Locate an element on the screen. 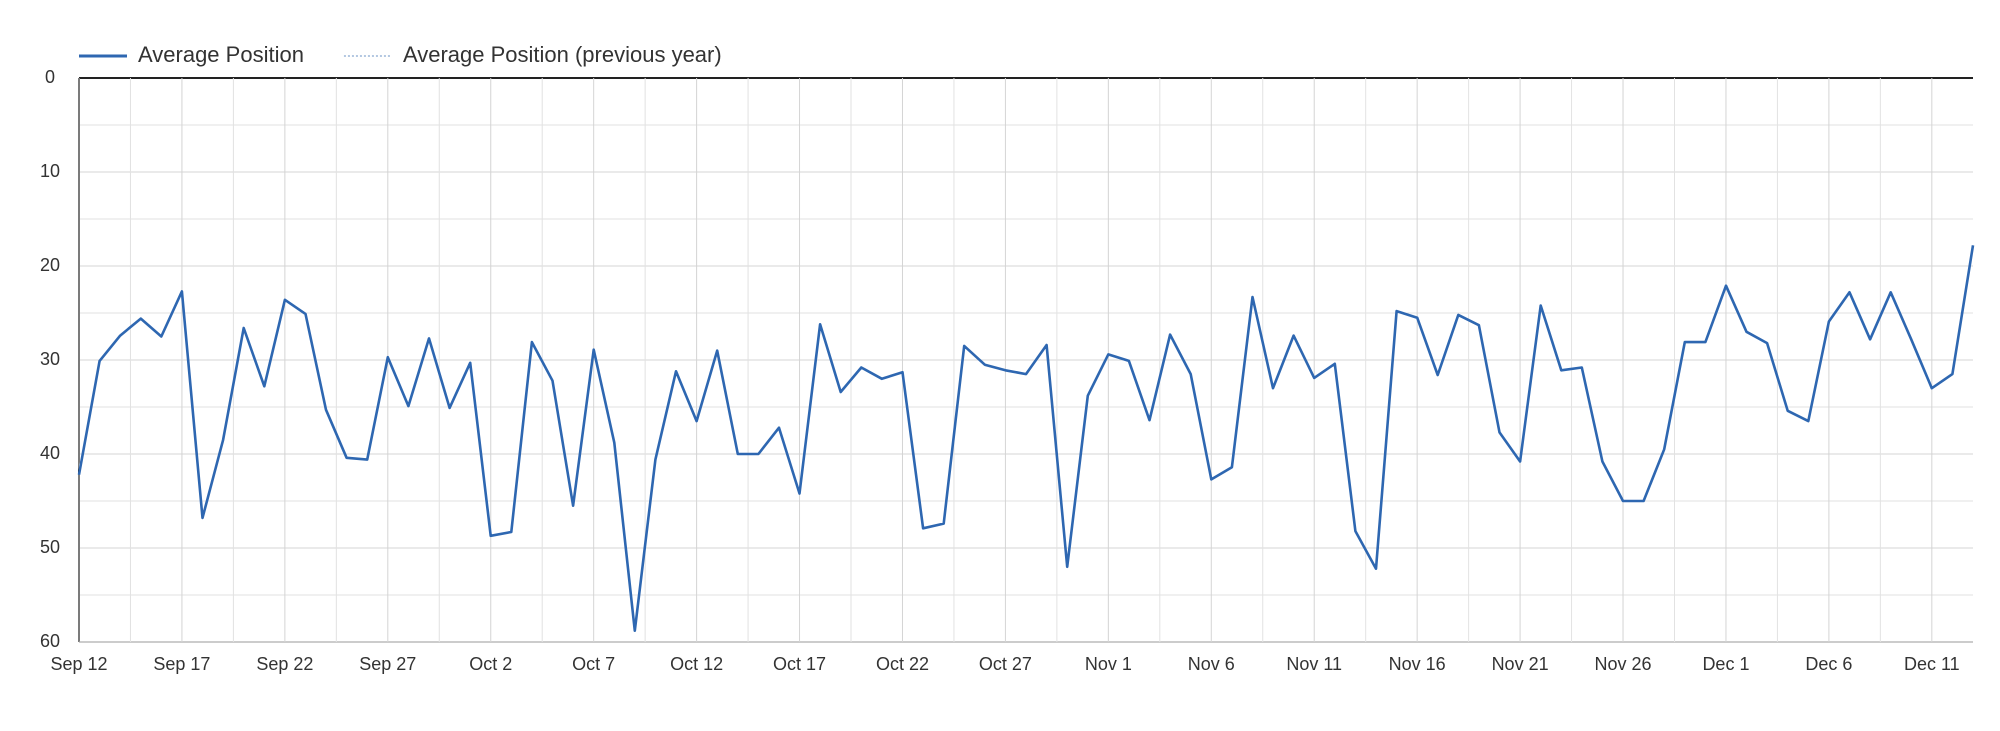  x-tick-label: Oct 17 is located at coordinates (799, 664).